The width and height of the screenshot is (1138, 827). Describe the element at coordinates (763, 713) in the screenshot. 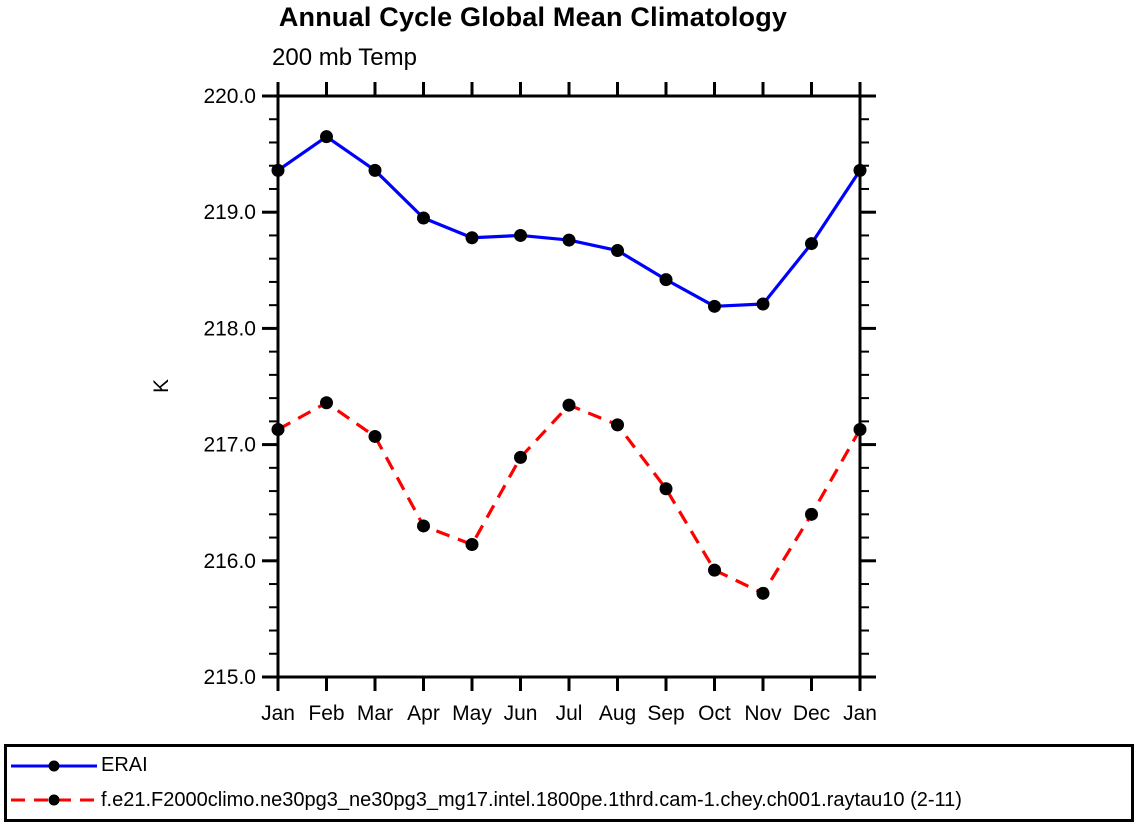

I see `x-tick-label: Nov` at that location.